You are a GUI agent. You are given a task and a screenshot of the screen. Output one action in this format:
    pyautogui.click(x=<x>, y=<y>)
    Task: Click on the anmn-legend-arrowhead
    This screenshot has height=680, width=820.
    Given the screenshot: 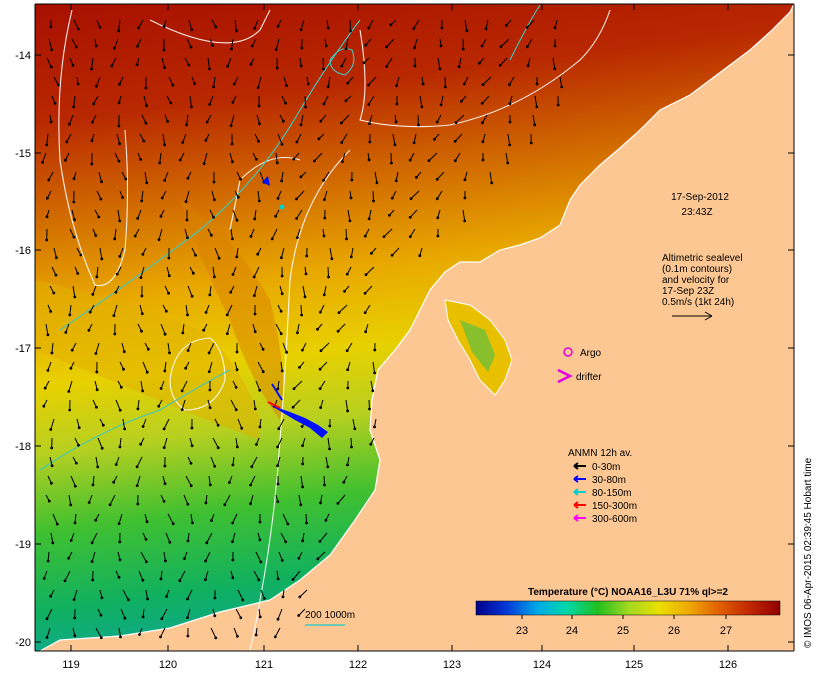 What is the action you would take?
    pyautogui.click(x=576, y=492)
    